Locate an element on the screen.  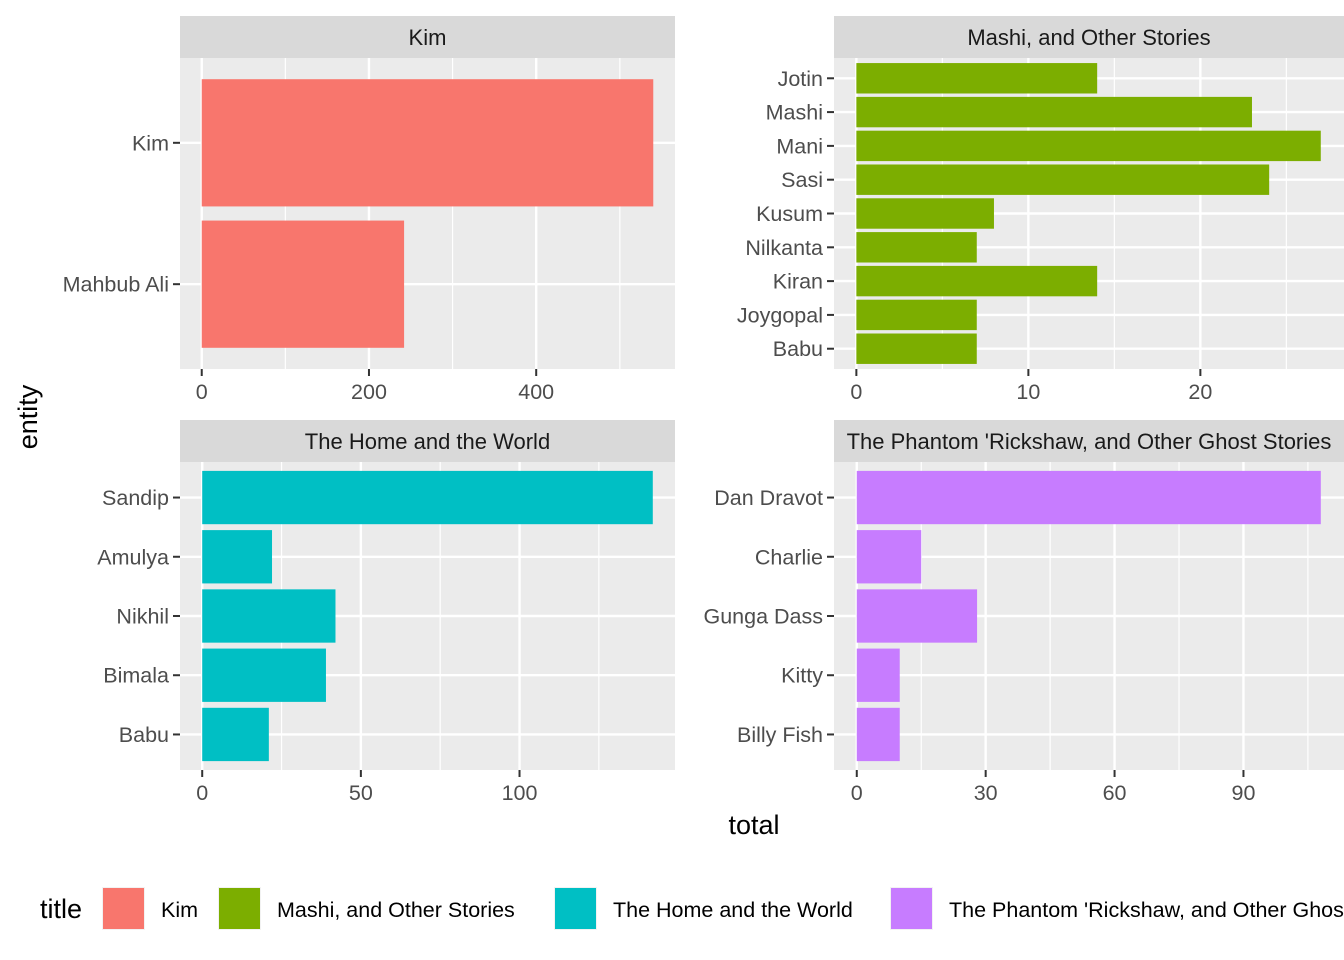
bar-mashi is located at coordinates (1054, 112).